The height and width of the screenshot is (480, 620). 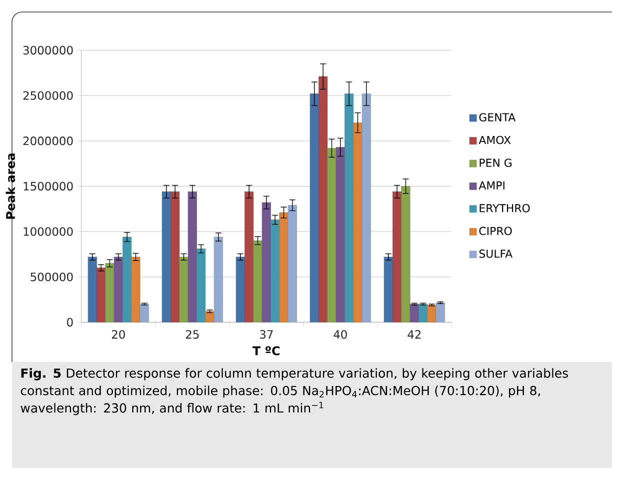 I want to click on y-tick-label: 3000000, so click(x=48, y=50).